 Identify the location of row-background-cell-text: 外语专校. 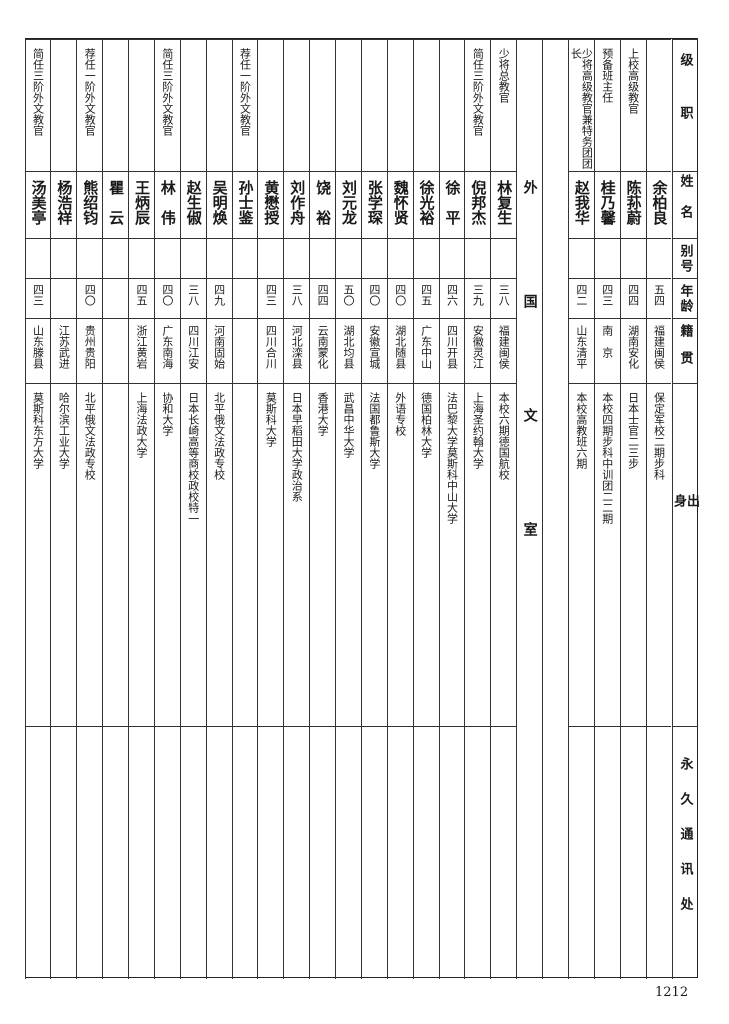
(400, 414).